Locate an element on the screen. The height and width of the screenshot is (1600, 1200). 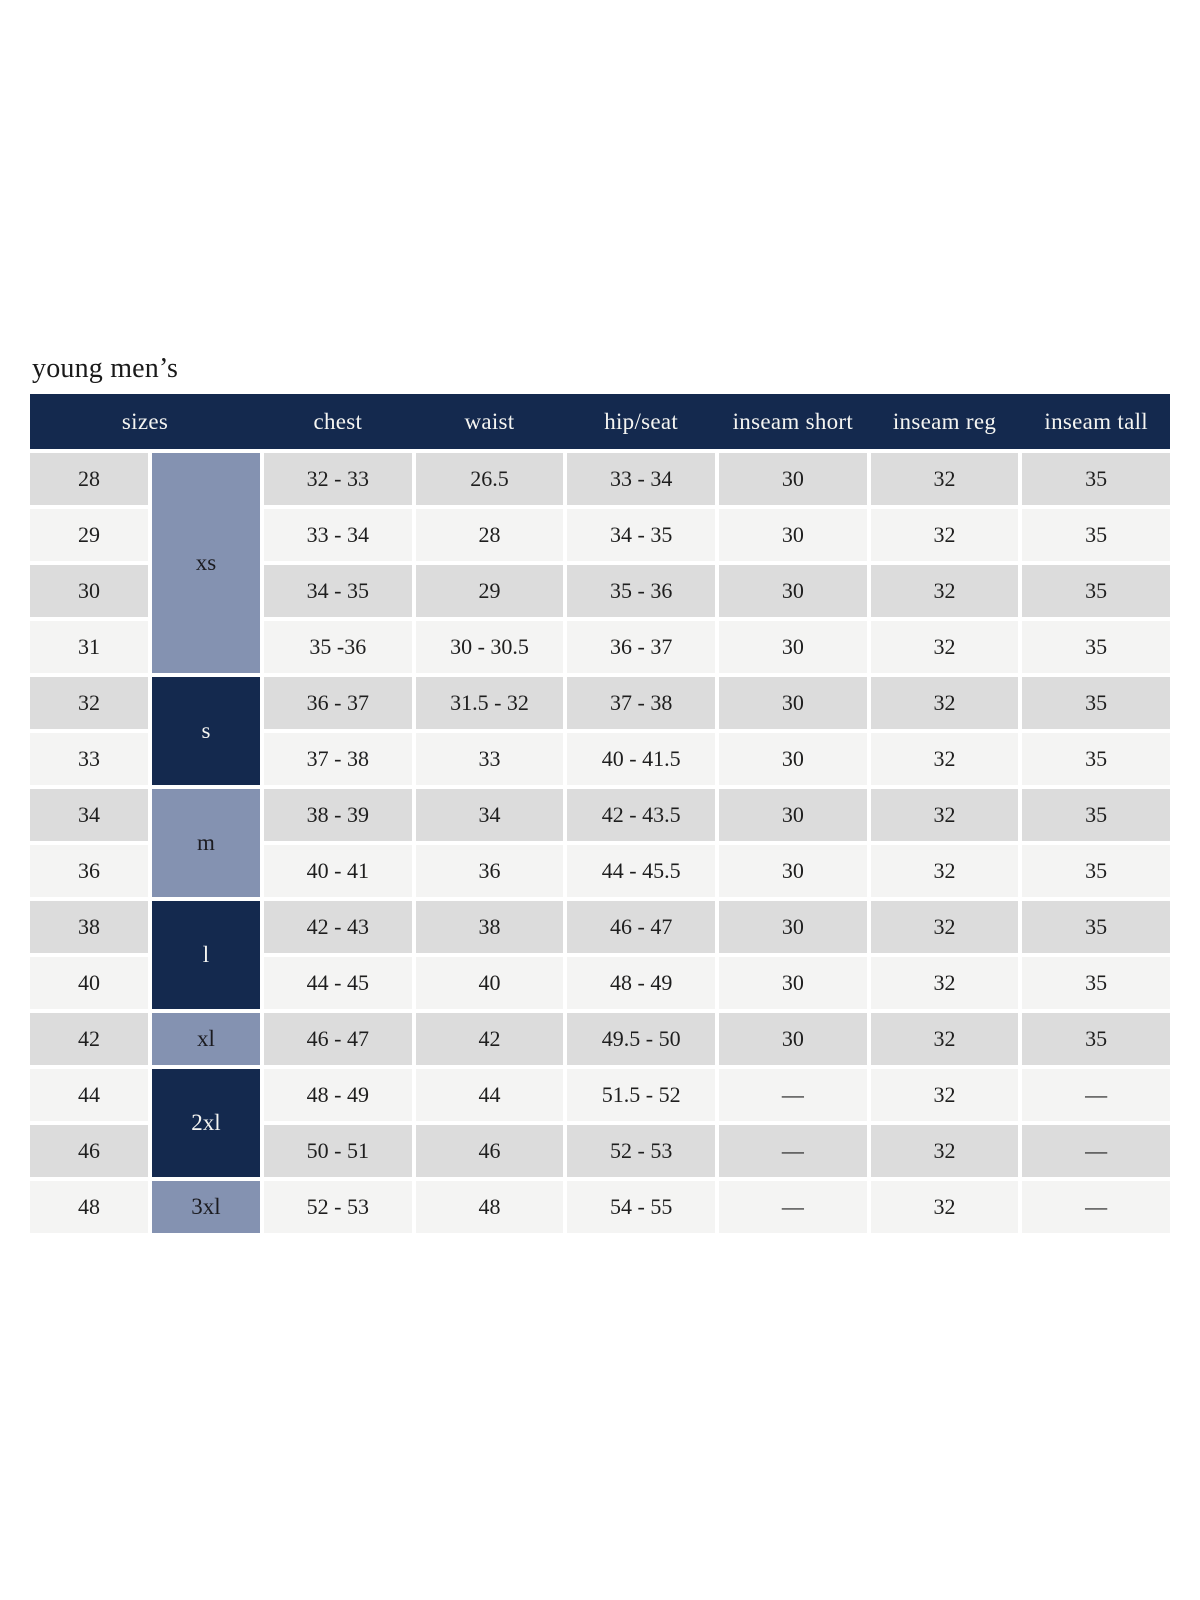
size-number-cell: 33 is located at coordinates (89, 758).